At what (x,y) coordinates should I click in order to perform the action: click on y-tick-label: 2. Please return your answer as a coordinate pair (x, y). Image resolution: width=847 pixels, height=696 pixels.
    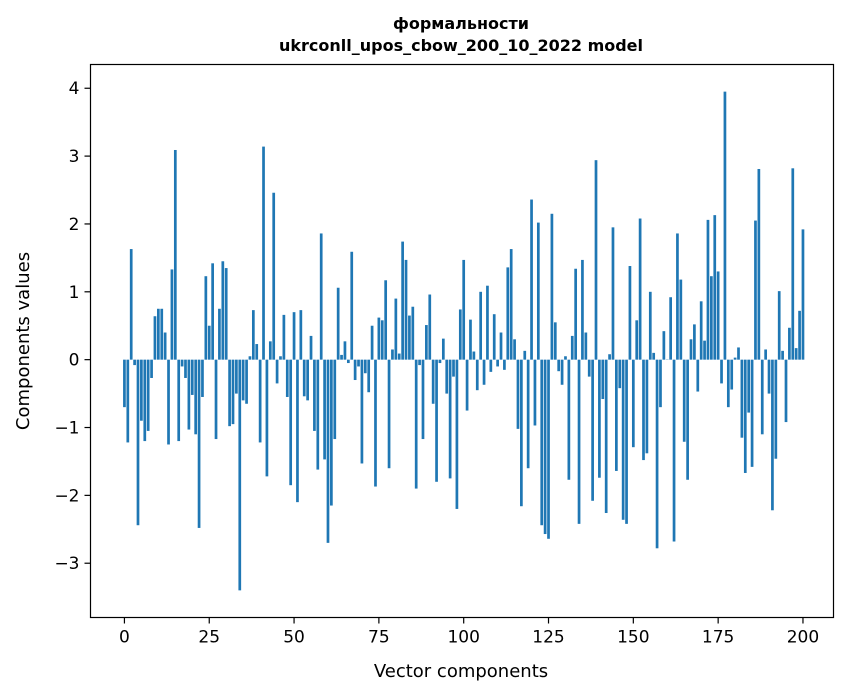
    Looking at the image, I should click on (74, 225).